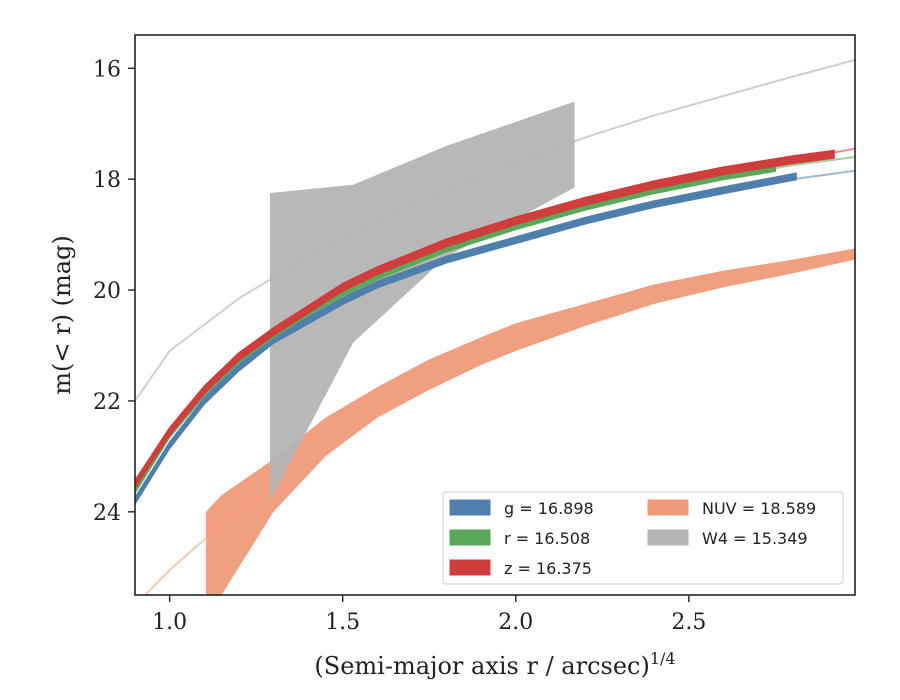 The width and height of the screenshot is (900, 700). I want to click on y-tick-label: 20, so click(107, 291).